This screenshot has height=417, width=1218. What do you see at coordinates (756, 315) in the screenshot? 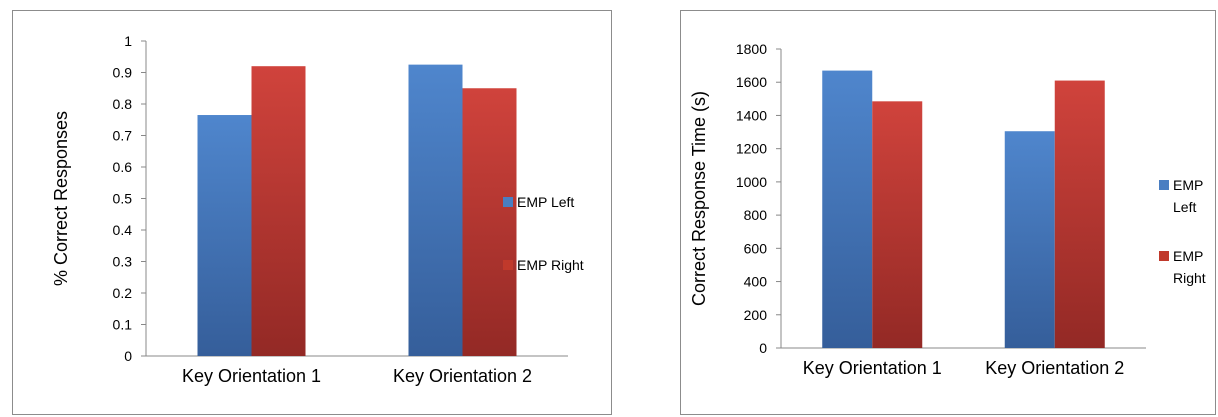
I see `y-tick-label: 200` at bounding box center [756, 315].